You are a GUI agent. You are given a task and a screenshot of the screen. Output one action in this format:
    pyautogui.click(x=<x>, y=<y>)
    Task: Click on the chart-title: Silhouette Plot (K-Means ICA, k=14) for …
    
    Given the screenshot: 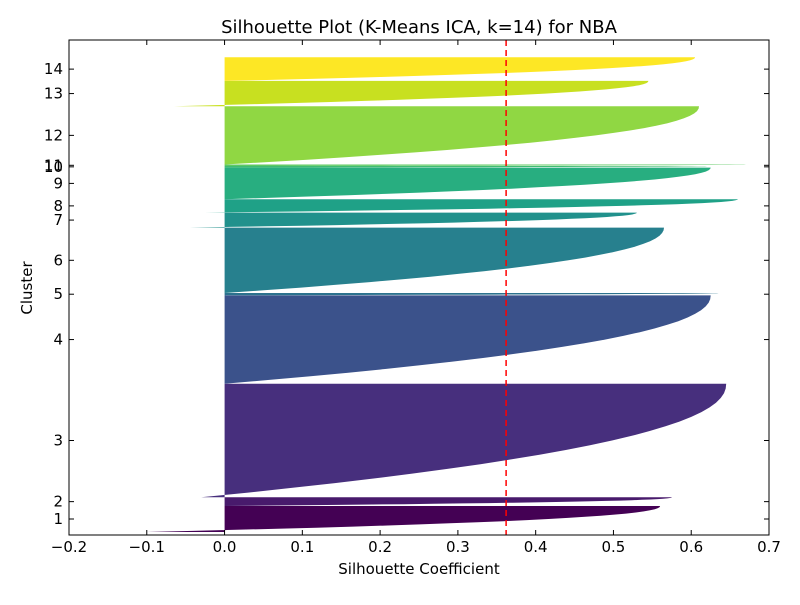 What is the action you would take?
    pyautogui.click(x=419, y=27)
    